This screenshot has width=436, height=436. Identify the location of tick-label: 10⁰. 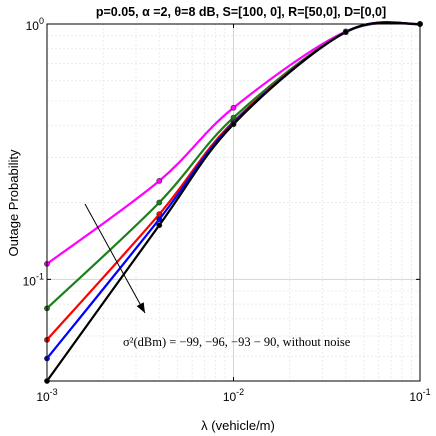
(35, 24).